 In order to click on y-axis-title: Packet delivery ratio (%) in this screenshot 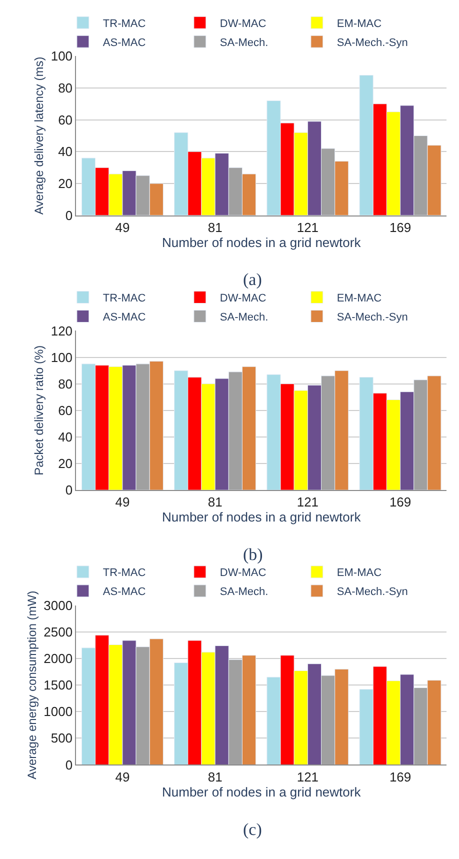, I will do `click(39, 410)`.